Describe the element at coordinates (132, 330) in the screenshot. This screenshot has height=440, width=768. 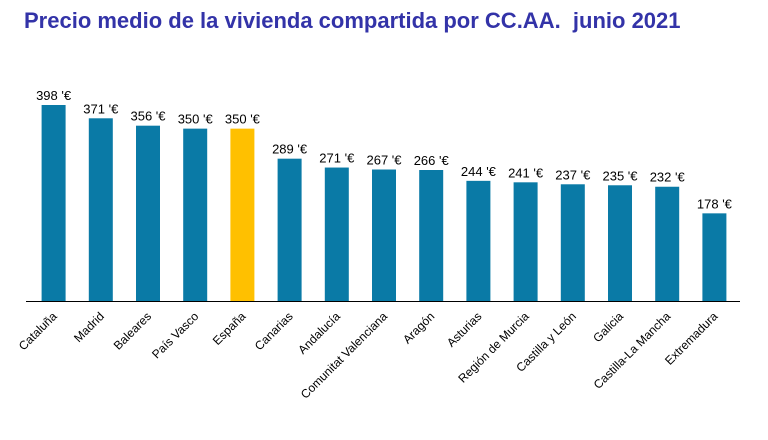
I see `category-label-2: Baleares` at that location.